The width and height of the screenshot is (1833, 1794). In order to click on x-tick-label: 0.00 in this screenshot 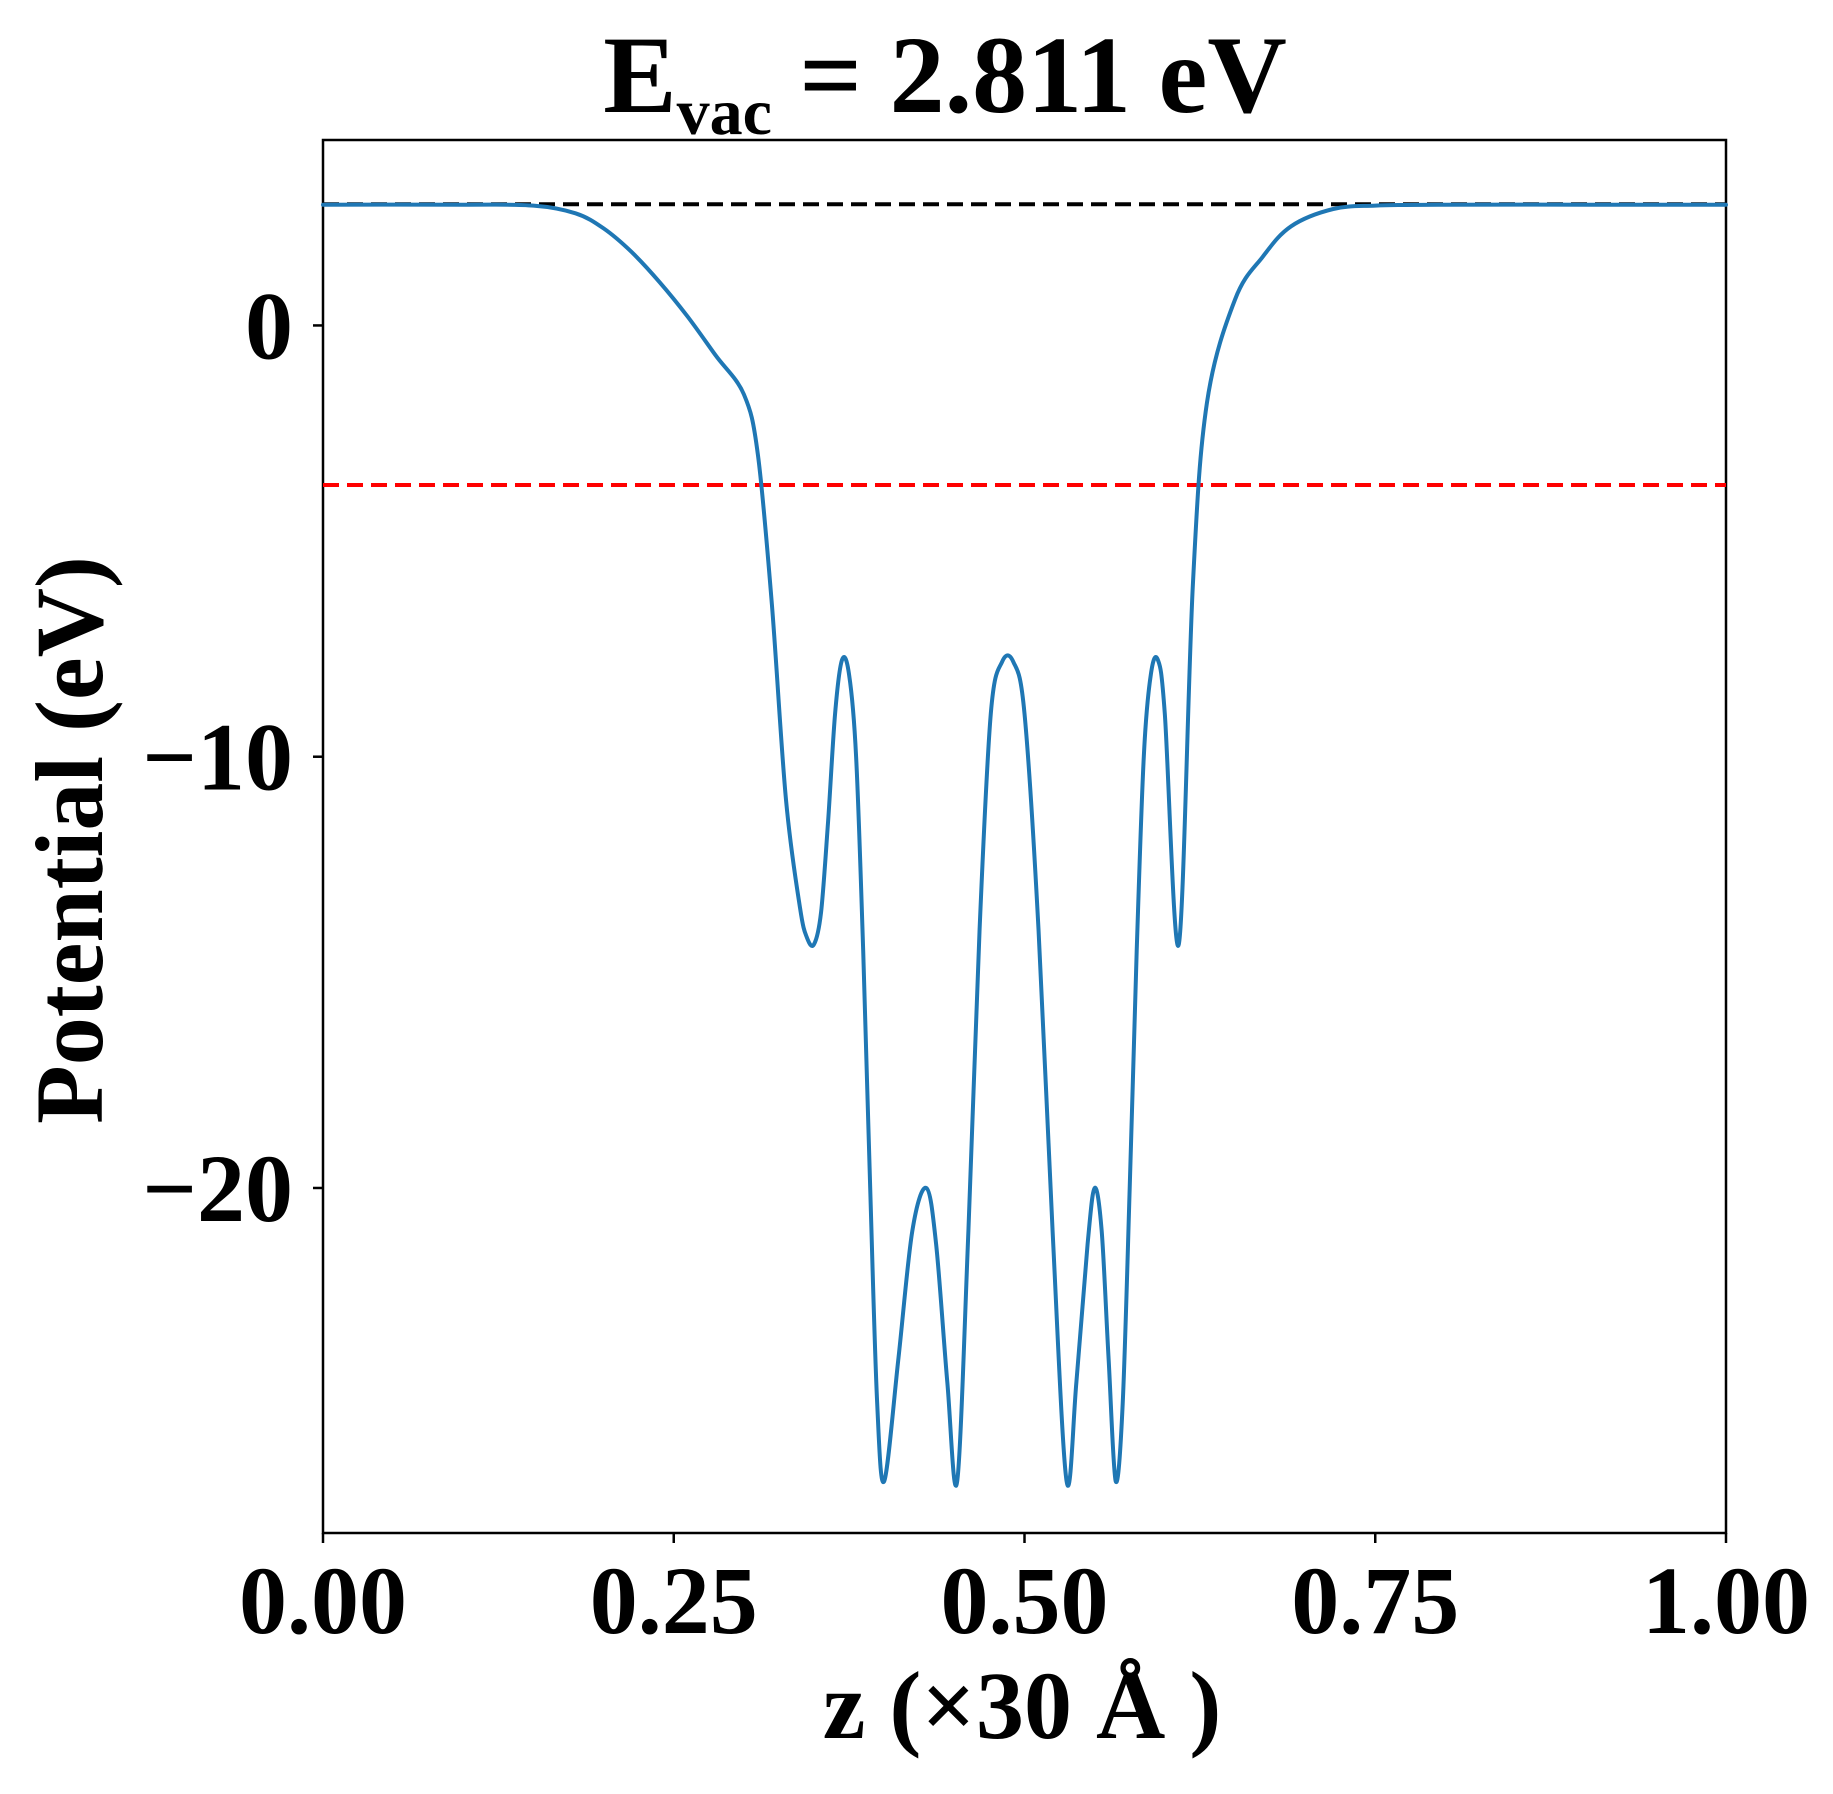, I will do `click(323, 1600)`.